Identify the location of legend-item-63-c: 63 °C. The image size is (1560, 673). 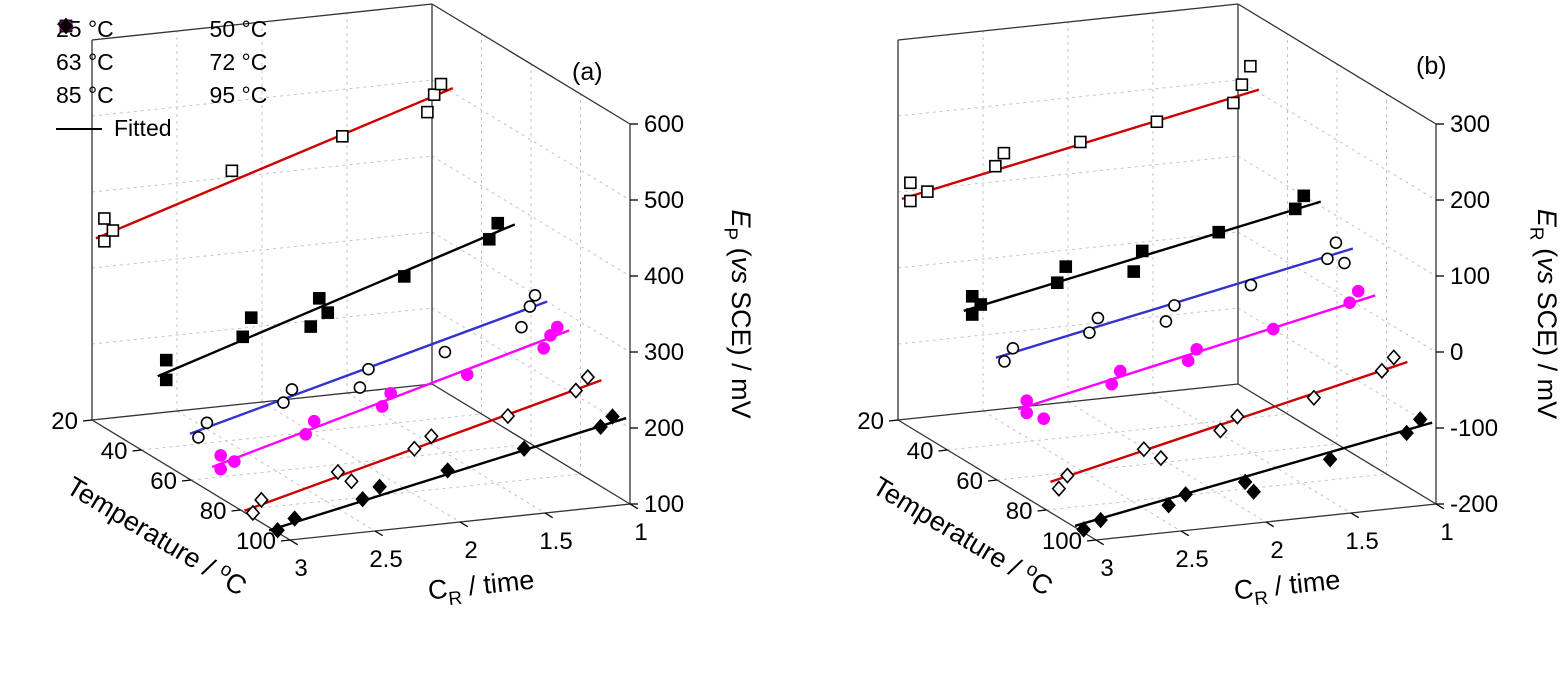
(114, 47).